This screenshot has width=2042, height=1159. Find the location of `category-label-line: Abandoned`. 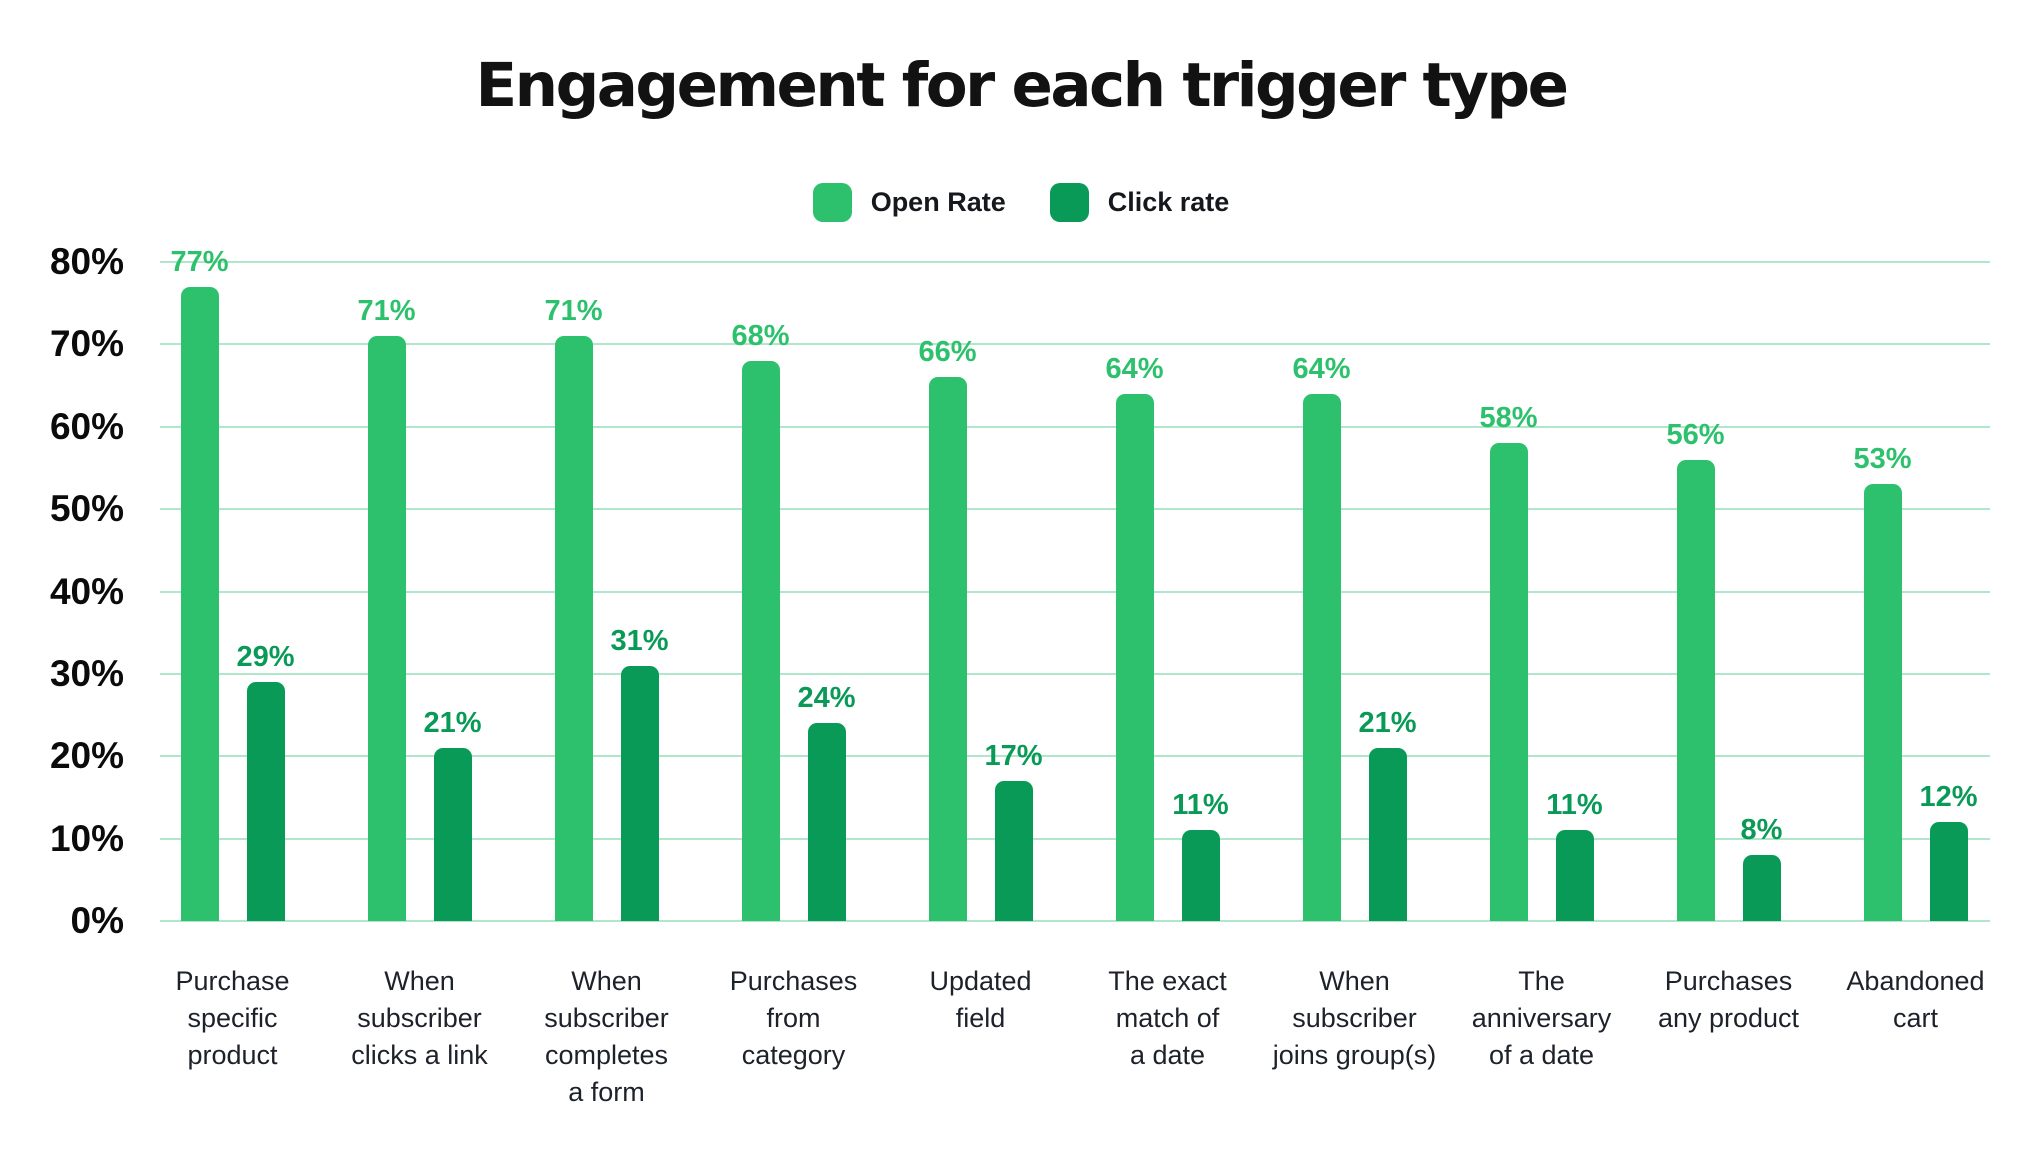

category-label-line: Abandoned is located at coordinates (1915, 981).